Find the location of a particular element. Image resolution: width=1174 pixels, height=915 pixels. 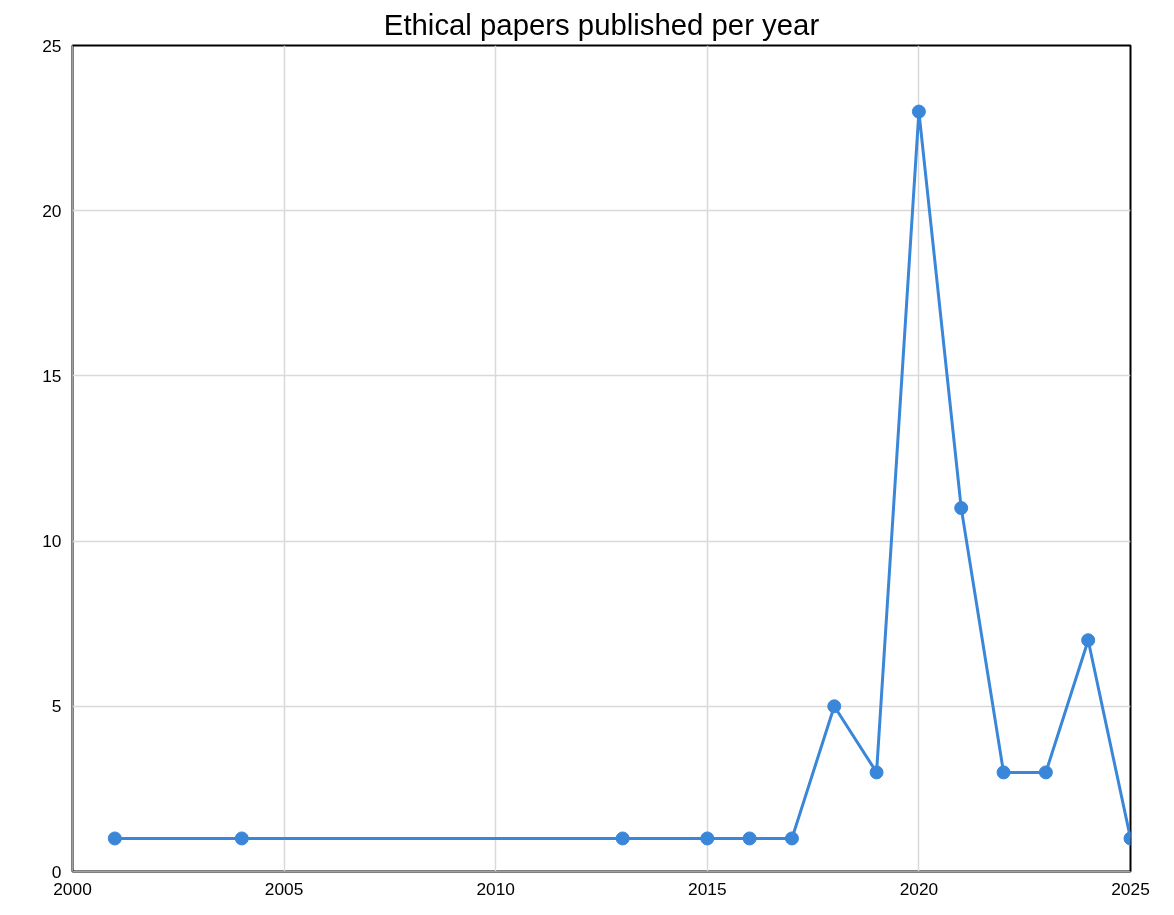

y-tick-label: 5 is located at coordinates (56, 706).